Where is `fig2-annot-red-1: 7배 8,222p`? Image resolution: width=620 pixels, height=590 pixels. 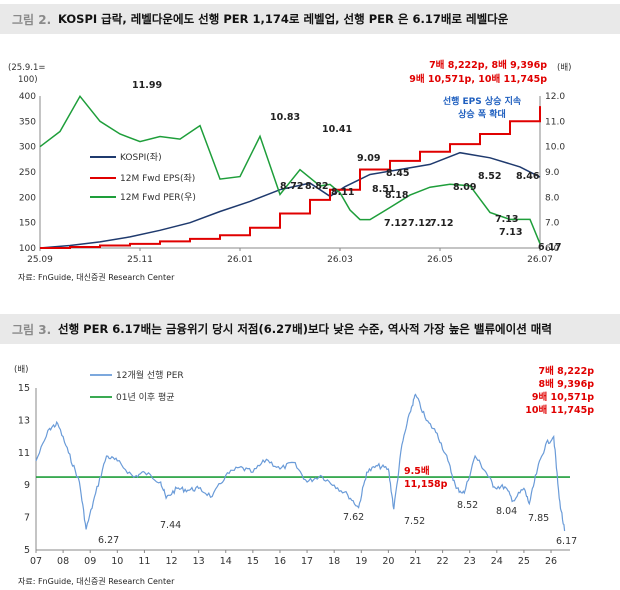
fig2-annot-red-1: 7배 8,222p is located at coordinates (566, 371).